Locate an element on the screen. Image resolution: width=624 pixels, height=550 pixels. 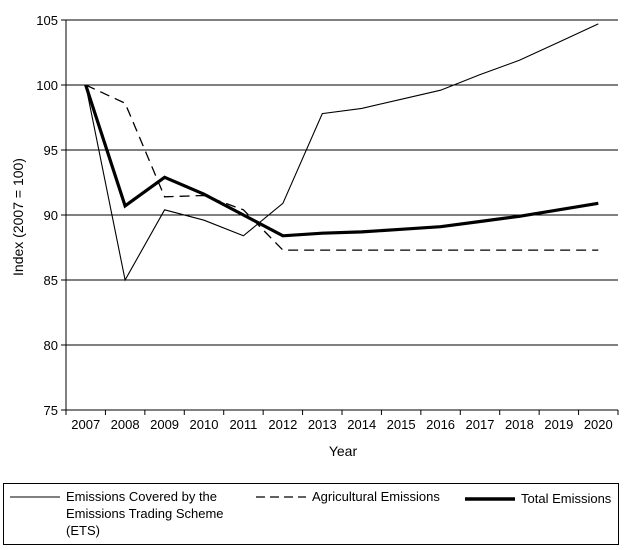
y-tick-label-90: 90 is located at coordinates (51, 215).